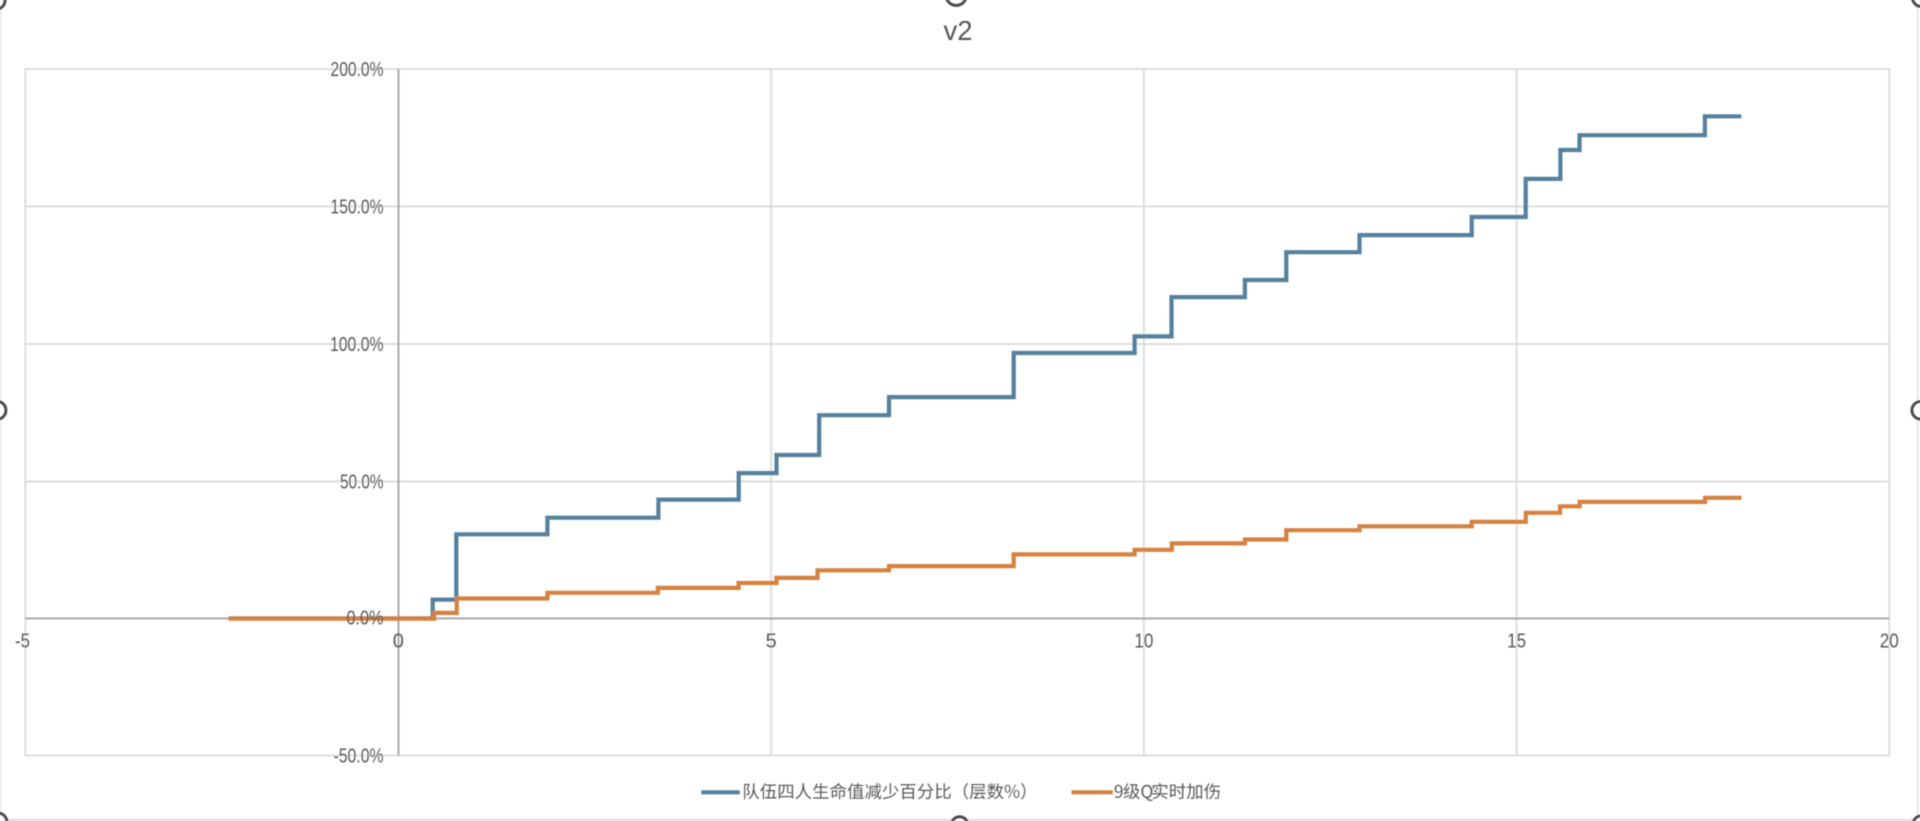 Image resolution: width=1920 pixels, height=821 pixels. What do you see at coordinates (1516, 641) in the screenshot?
I see `svg-text: 15` at bounding box center [1516, 641].